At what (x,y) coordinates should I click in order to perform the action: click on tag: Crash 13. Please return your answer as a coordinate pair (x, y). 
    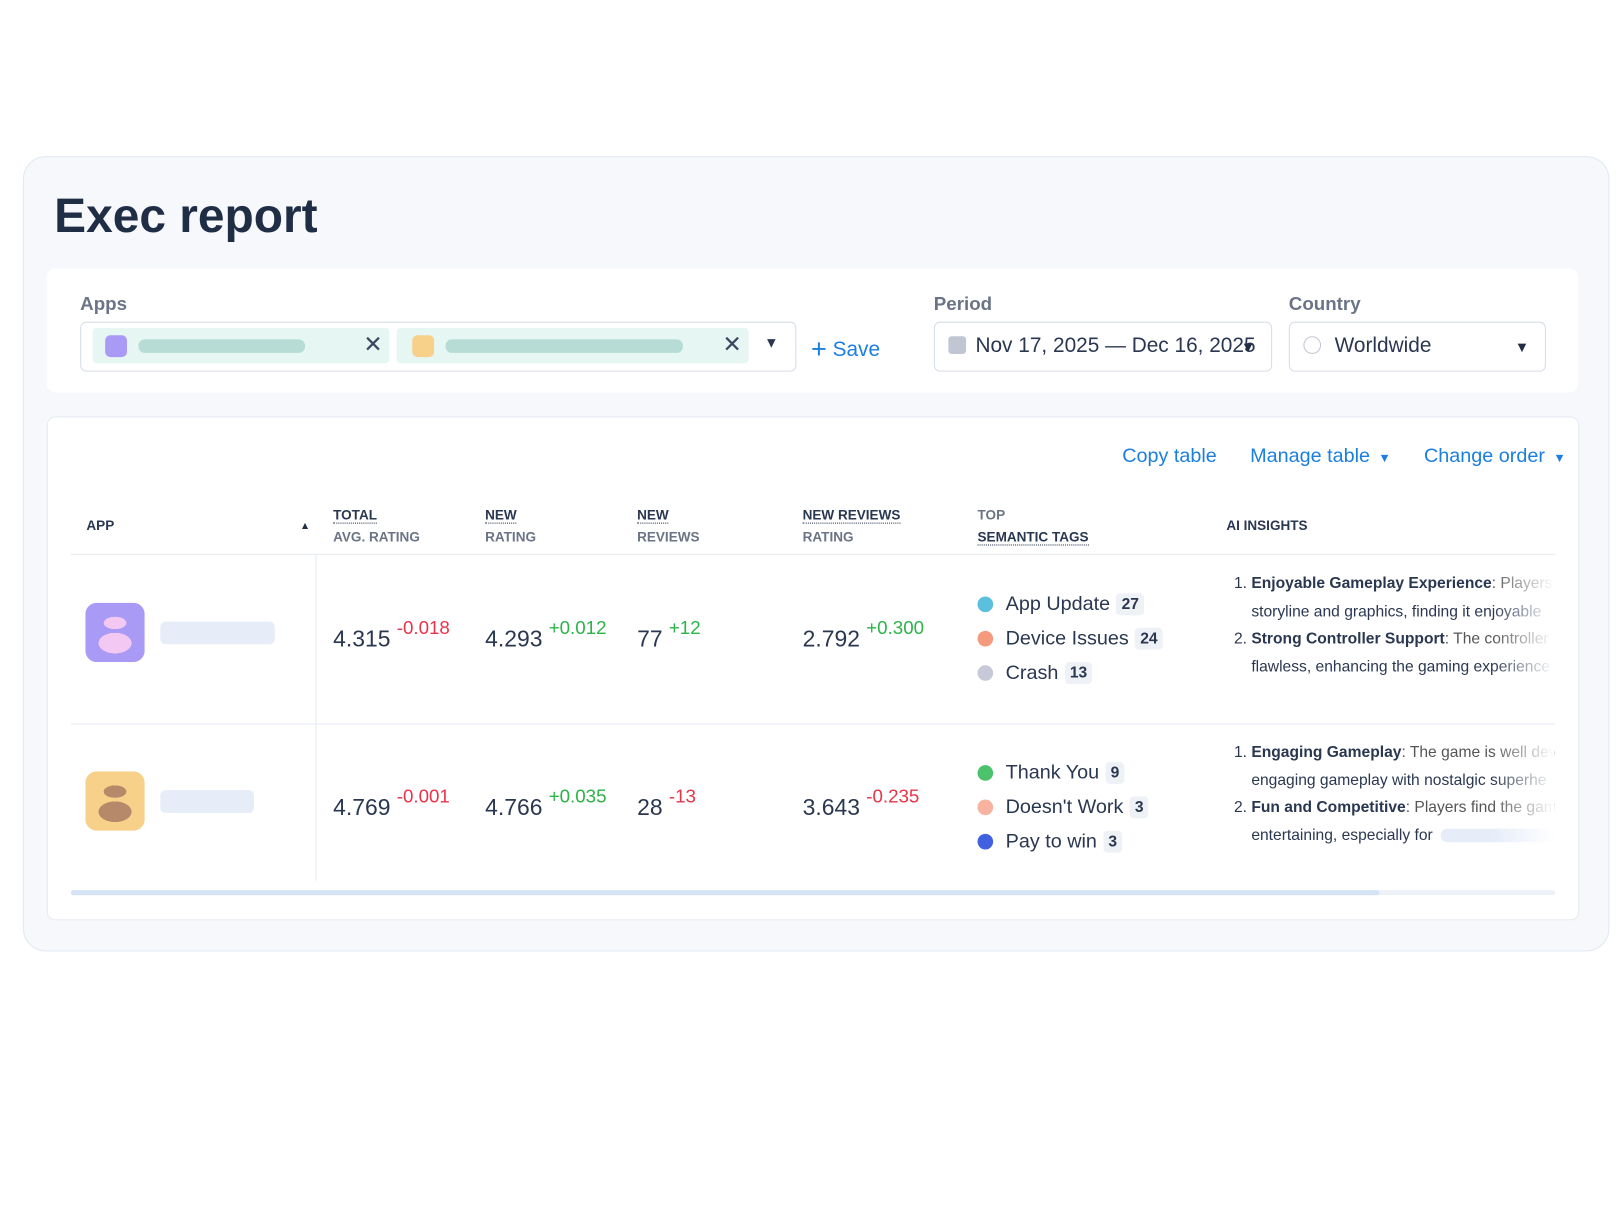
    Looking at the image, I should click on (1070, 673).